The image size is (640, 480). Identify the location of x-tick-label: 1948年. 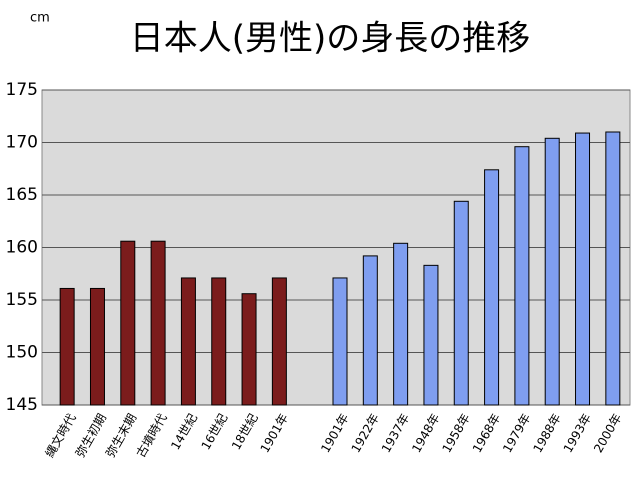
(425, 433).